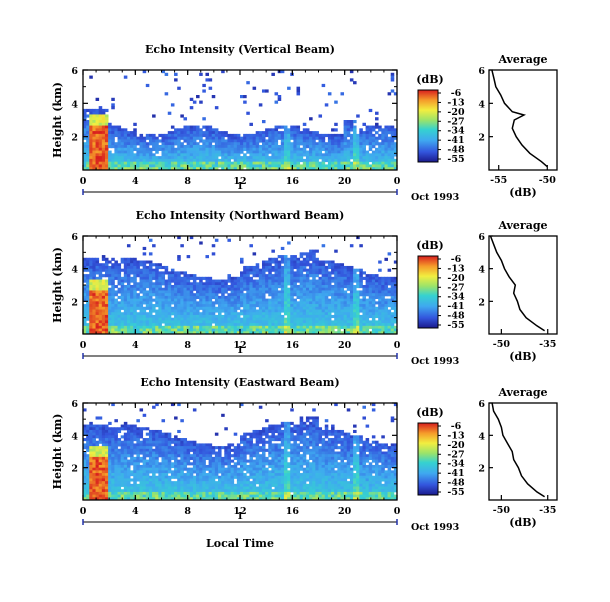 This screenshot has height=602, width=610. What do you see at coordinates (518, 283) in the screenshot?
I see `profile-line` at bounding box center [518, 283].